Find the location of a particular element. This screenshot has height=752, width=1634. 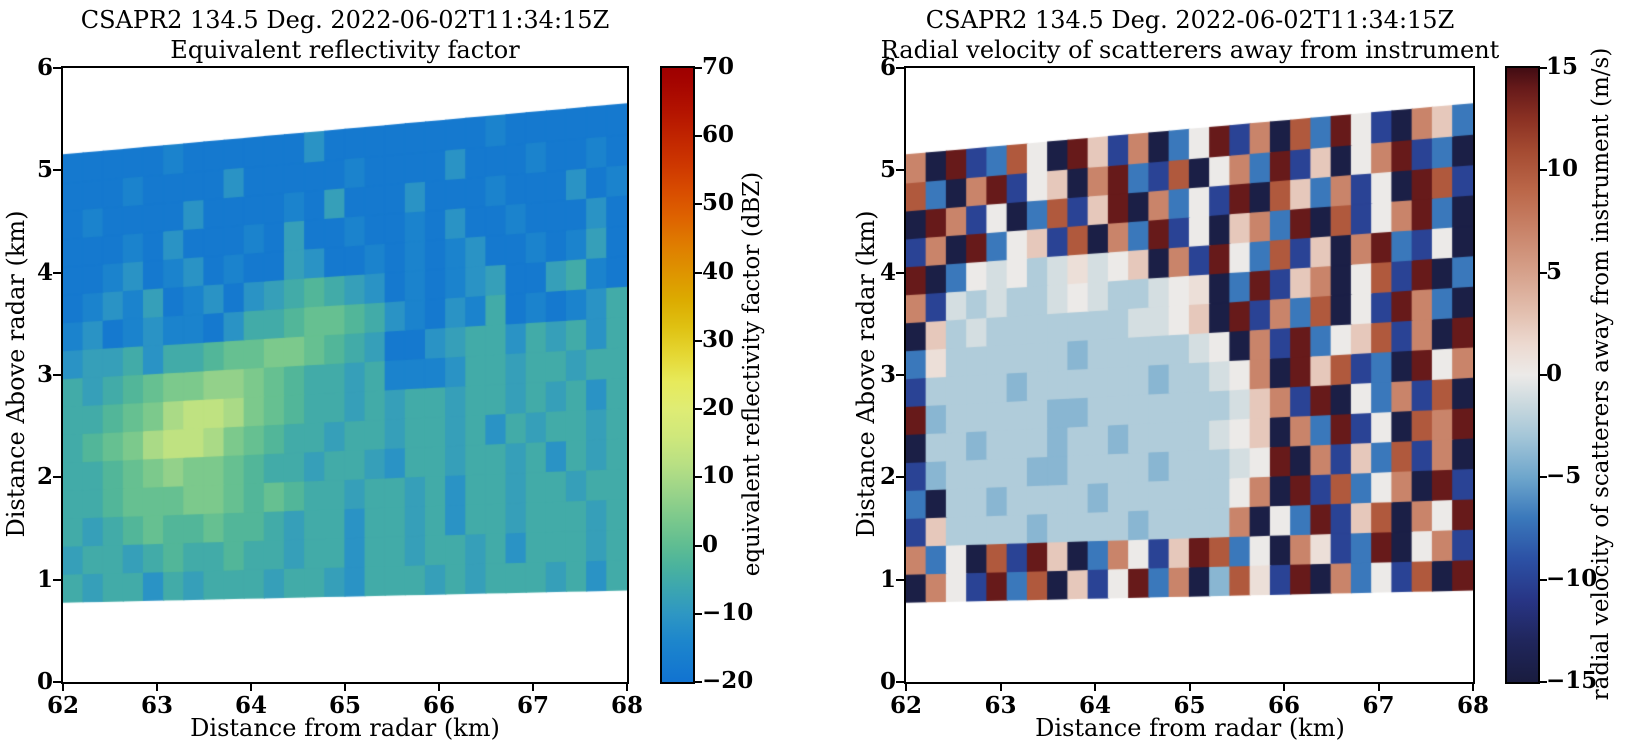

left-xaxis-label: Distance from radar (km) is located at coordinates (345, 728).